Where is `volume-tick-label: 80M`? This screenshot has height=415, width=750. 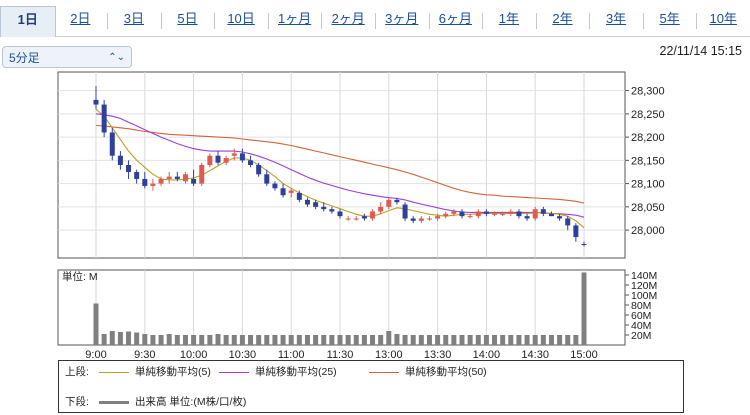 volume-tick-label: 80M is located at coordinates (641, 306).